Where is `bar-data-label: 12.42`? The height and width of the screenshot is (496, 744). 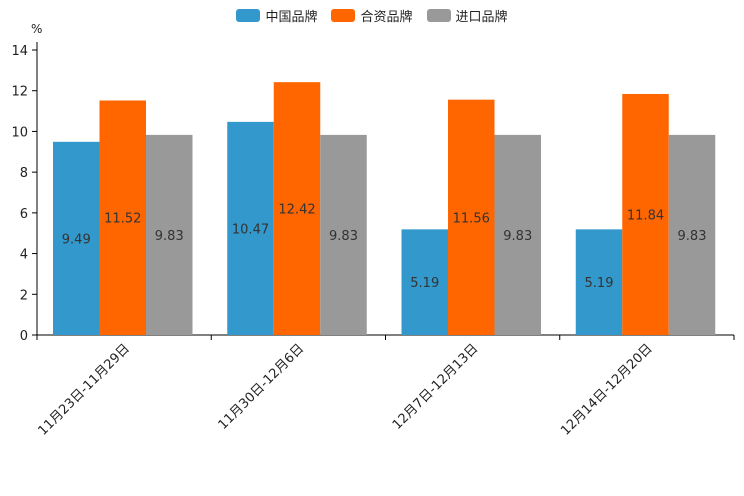
bar-data-label: 12.42 is located at coordinates (296, 210).